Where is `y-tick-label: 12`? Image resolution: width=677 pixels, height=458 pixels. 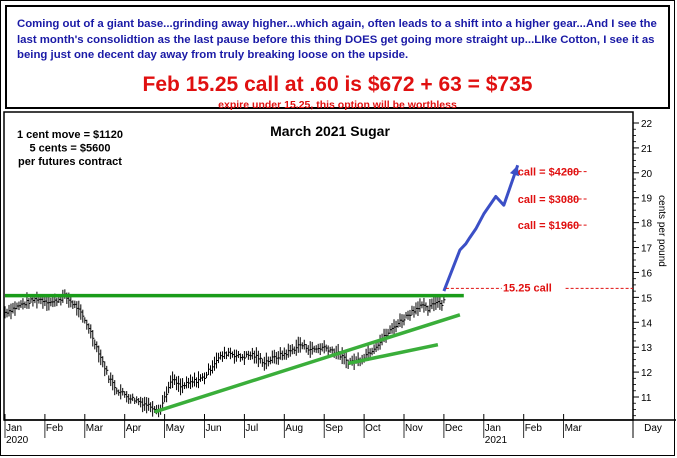
y-tick-label: 12 is located at coordinates (647, 373).